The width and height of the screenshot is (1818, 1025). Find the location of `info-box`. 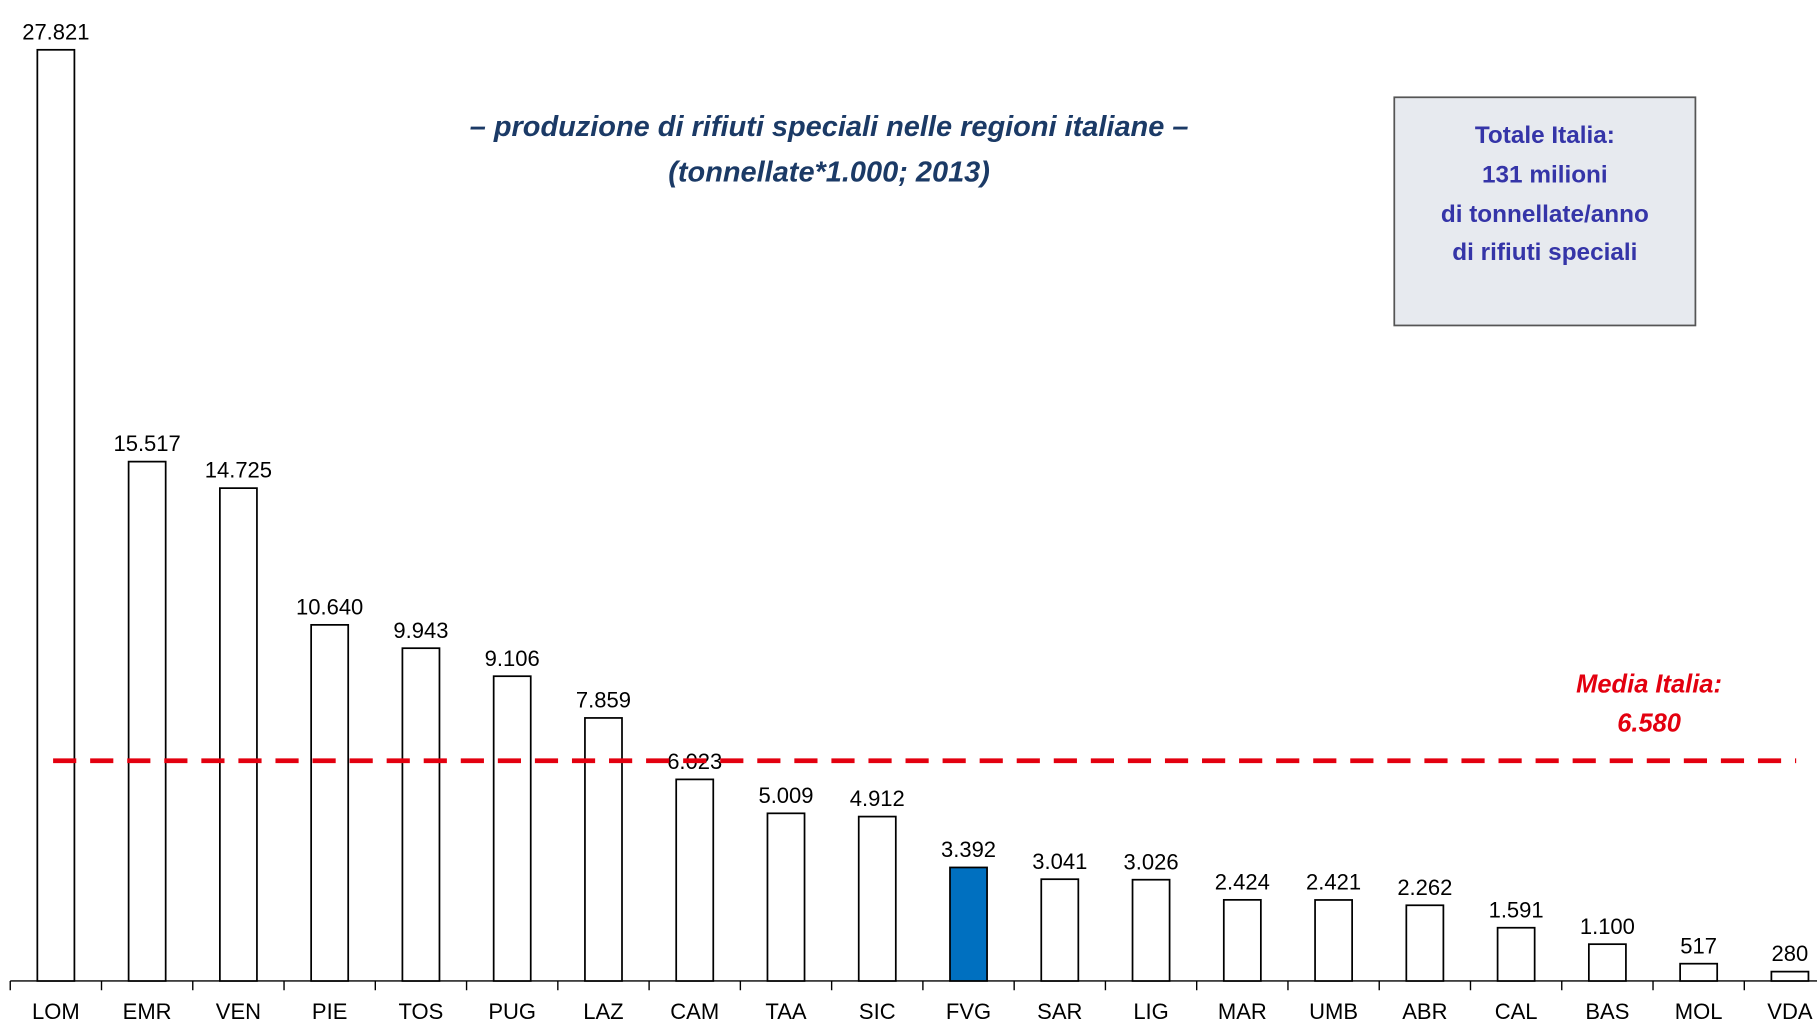

info-box is located at coordinates (1545, 211).